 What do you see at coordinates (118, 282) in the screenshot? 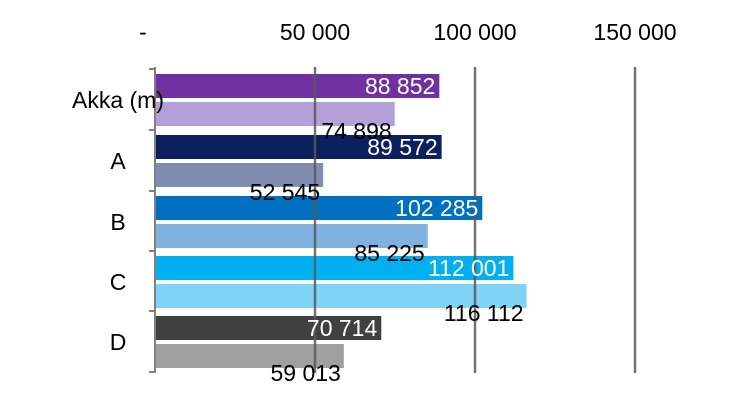
I see `category-label-3: C` at bounding box center [118, 282].